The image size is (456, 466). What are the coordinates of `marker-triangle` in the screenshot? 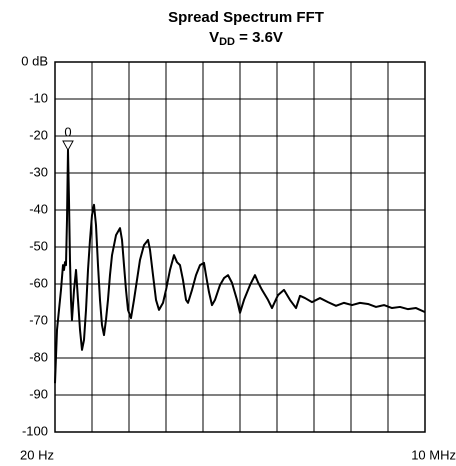 It's located at (68, 146).